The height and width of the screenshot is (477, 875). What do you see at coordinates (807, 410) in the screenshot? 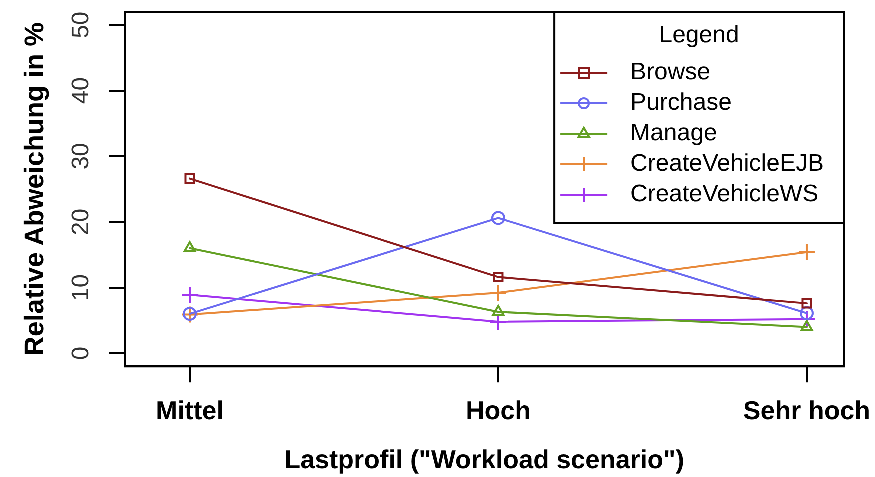
I see `x-tick-label: Sehr hoch` at bounding box center [807, 410].